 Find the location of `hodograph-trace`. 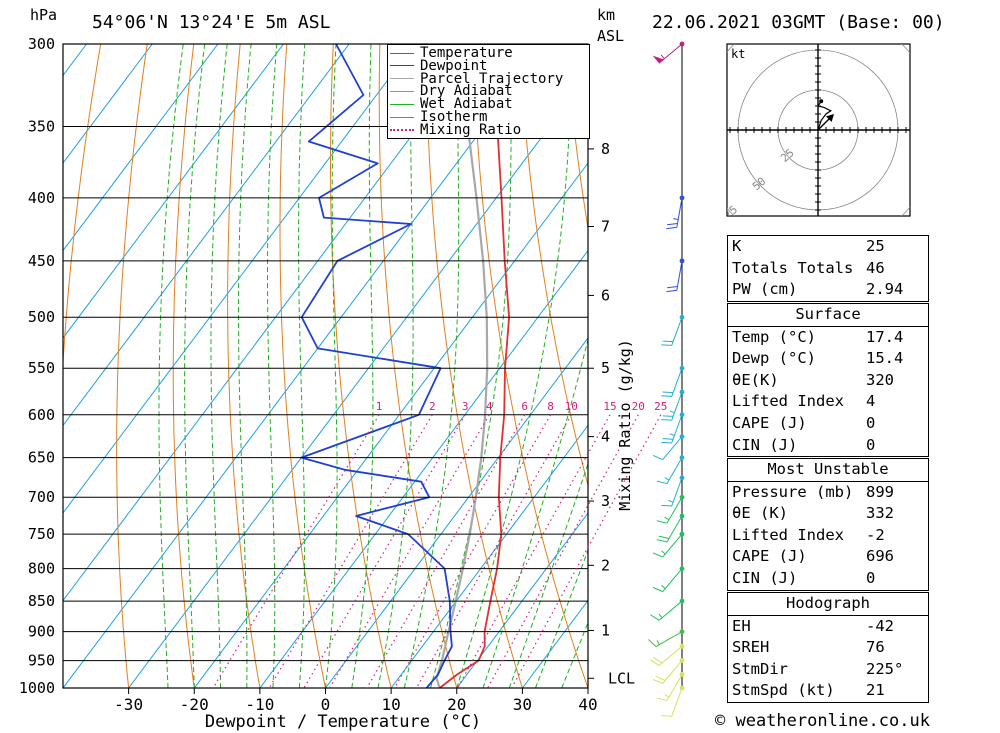

hodograph-trace is located at coordinates (824, 115).